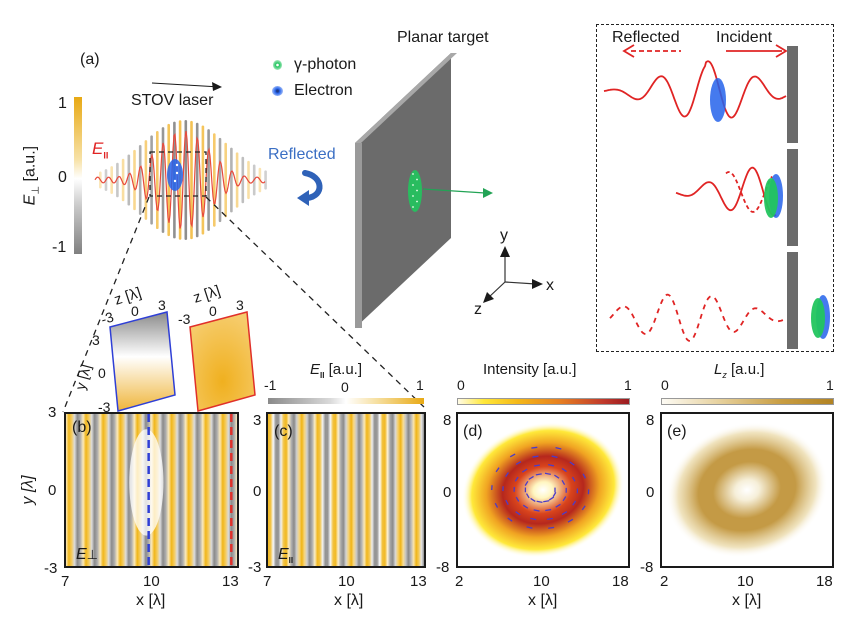  I want to click on planar-target-label: Planar target, so click(443, 37).